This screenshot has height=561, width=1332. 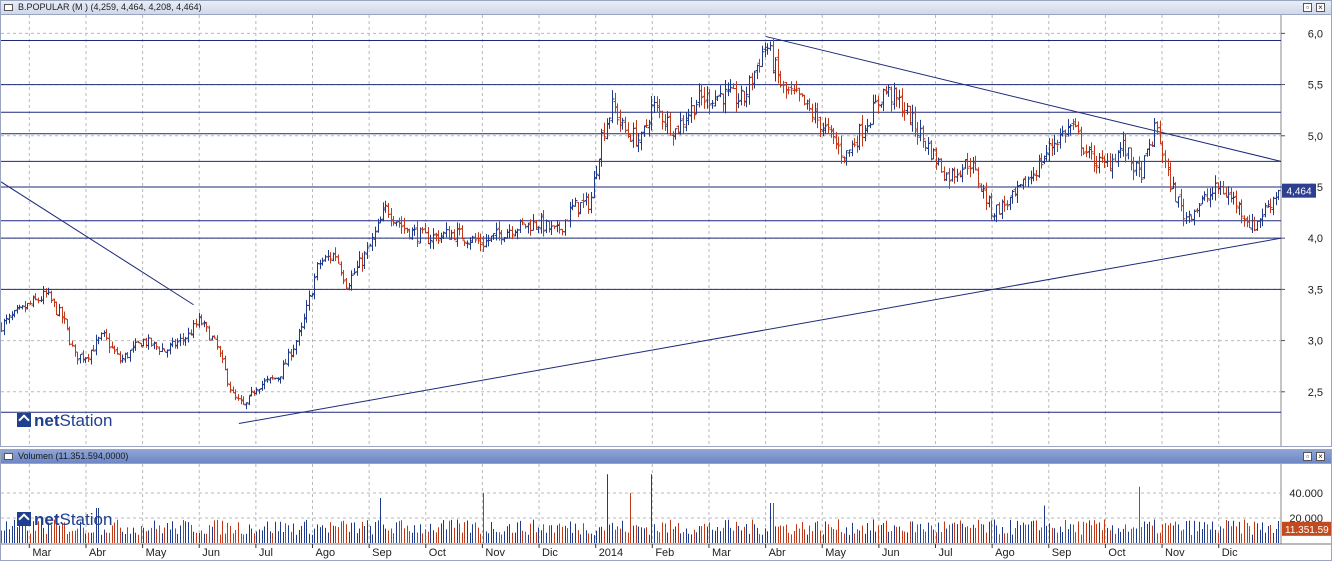 What do you see at coordinates (495, 553) in the screenshot?
I see `x-axis-month-label: Nov` at bounding box center [495, 553].